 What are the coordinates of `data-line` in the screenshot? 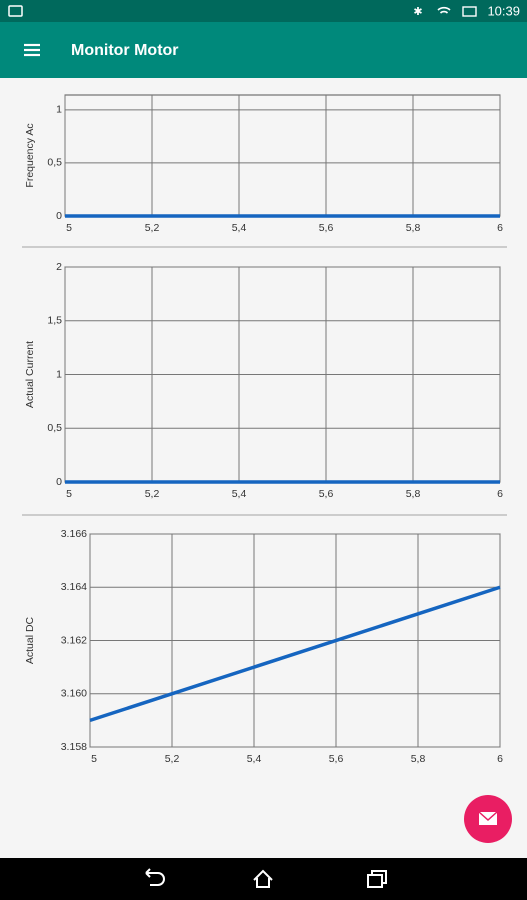 It's located at (295, 654).